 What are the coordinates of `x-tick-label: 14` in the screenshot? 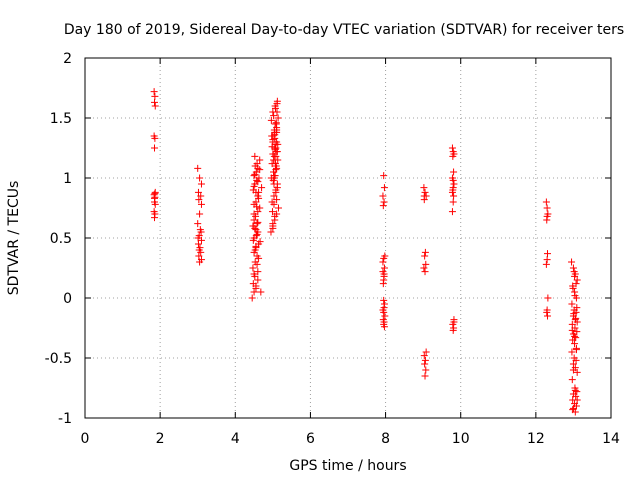 It's located at (611, 439).